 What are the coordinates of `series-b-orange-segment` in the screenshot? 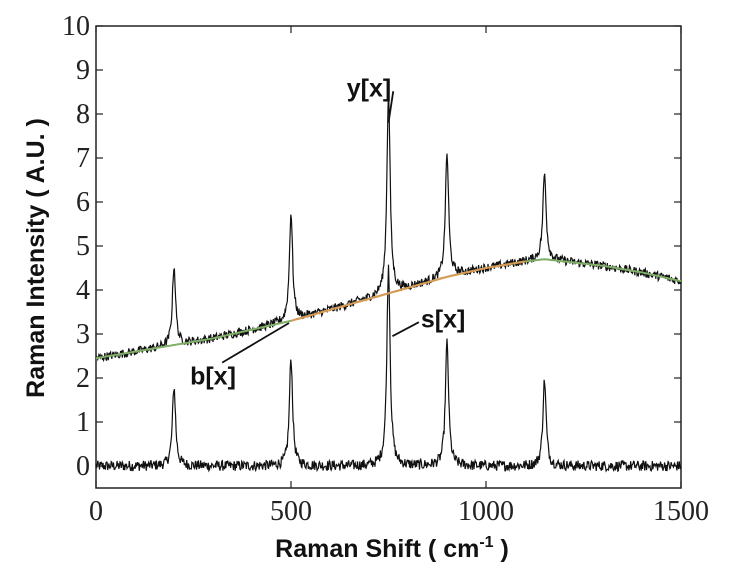 It's located at (408, 291).